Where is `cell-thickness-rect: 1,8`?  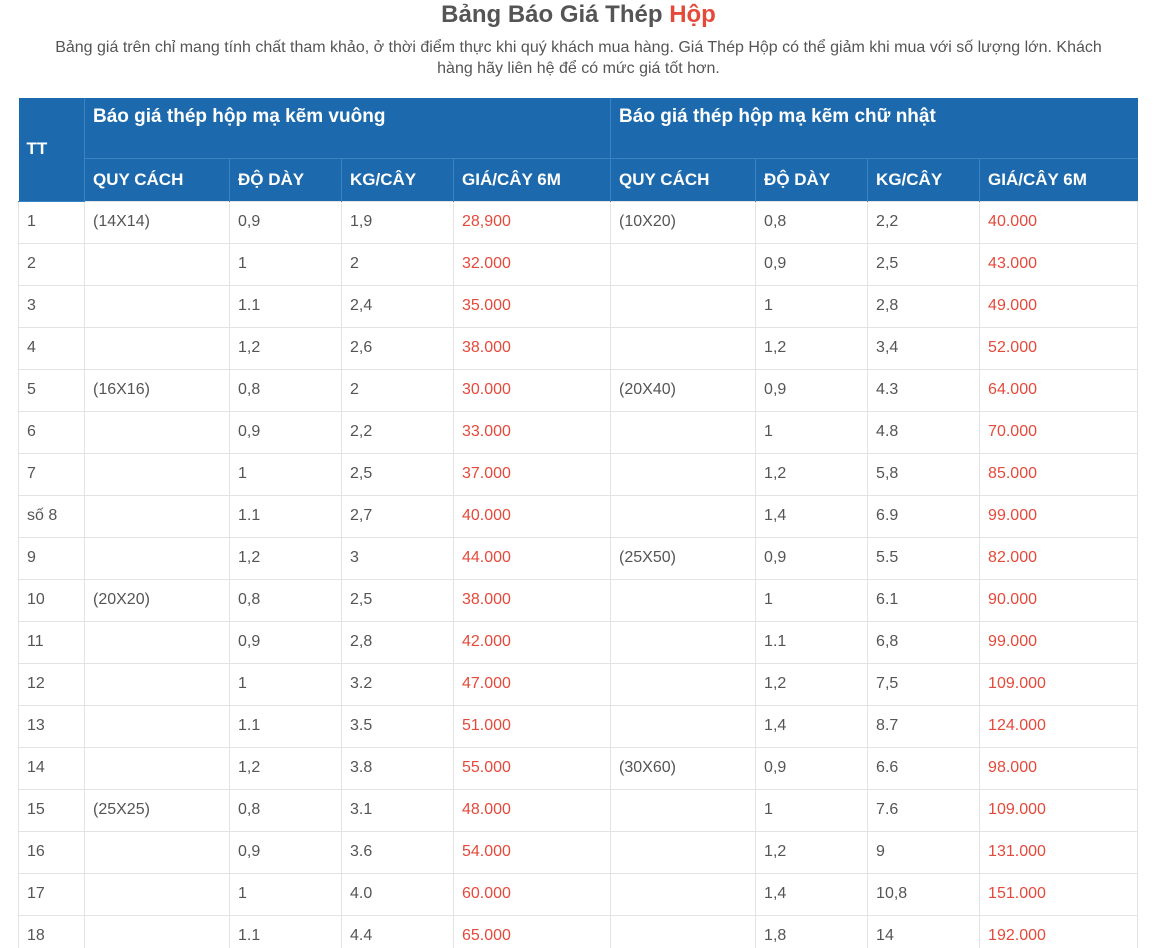 cell-thickness-rect: 1,8 is located at coordinates (812, 931).